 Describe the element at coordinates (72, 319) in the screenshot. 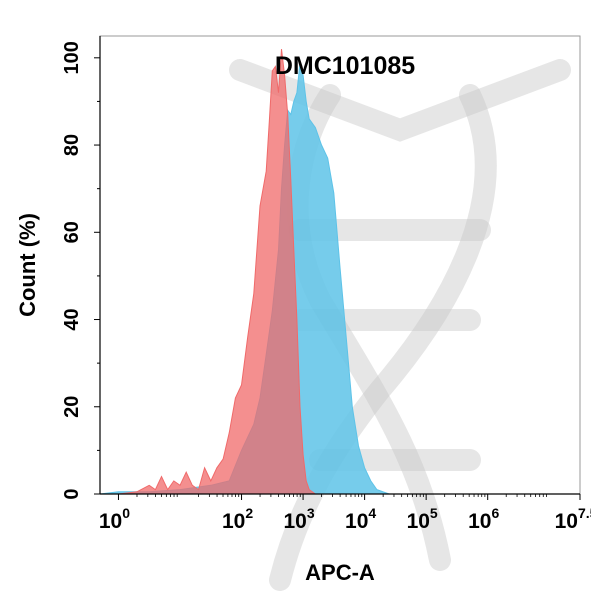

I see `y-tick-label: 40` at that location.